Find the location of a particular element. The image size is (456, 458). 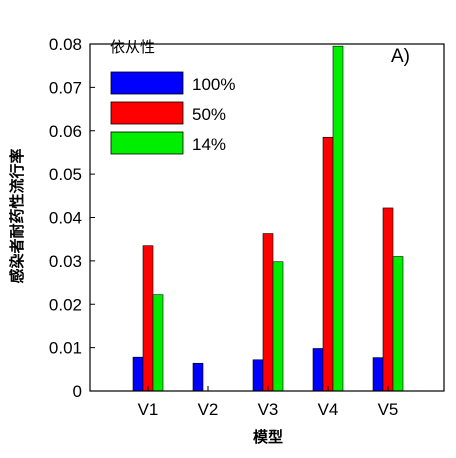

x-axis: V1 V2 V3 V4 V5 is located at coordinates (268, 402).